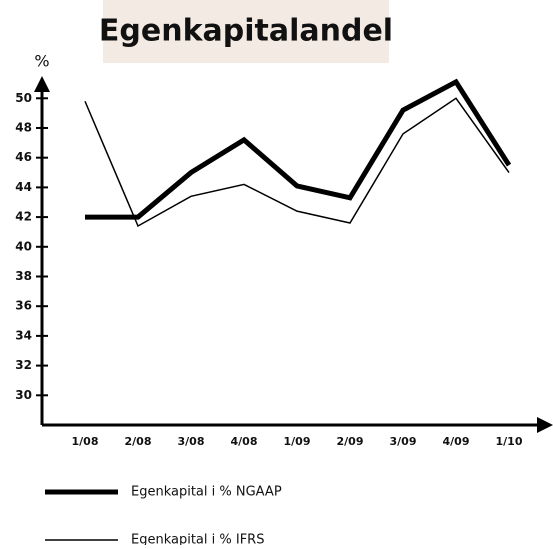 The image size is (553, 549). I want to click on legend-label: Egenkapital i % IFRS, so click(197, 539).